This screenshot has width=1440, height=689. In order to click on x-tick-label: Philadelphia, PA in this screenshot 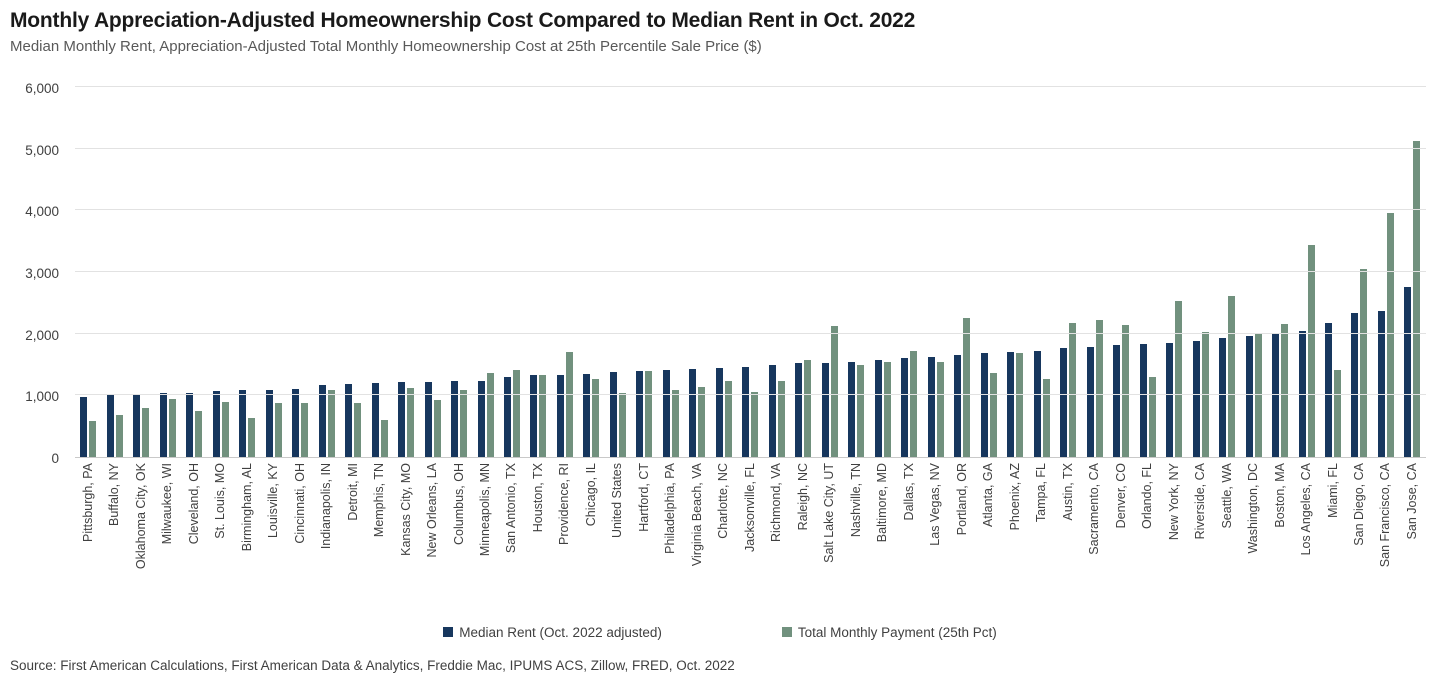, I will do `click(670, 508)`.